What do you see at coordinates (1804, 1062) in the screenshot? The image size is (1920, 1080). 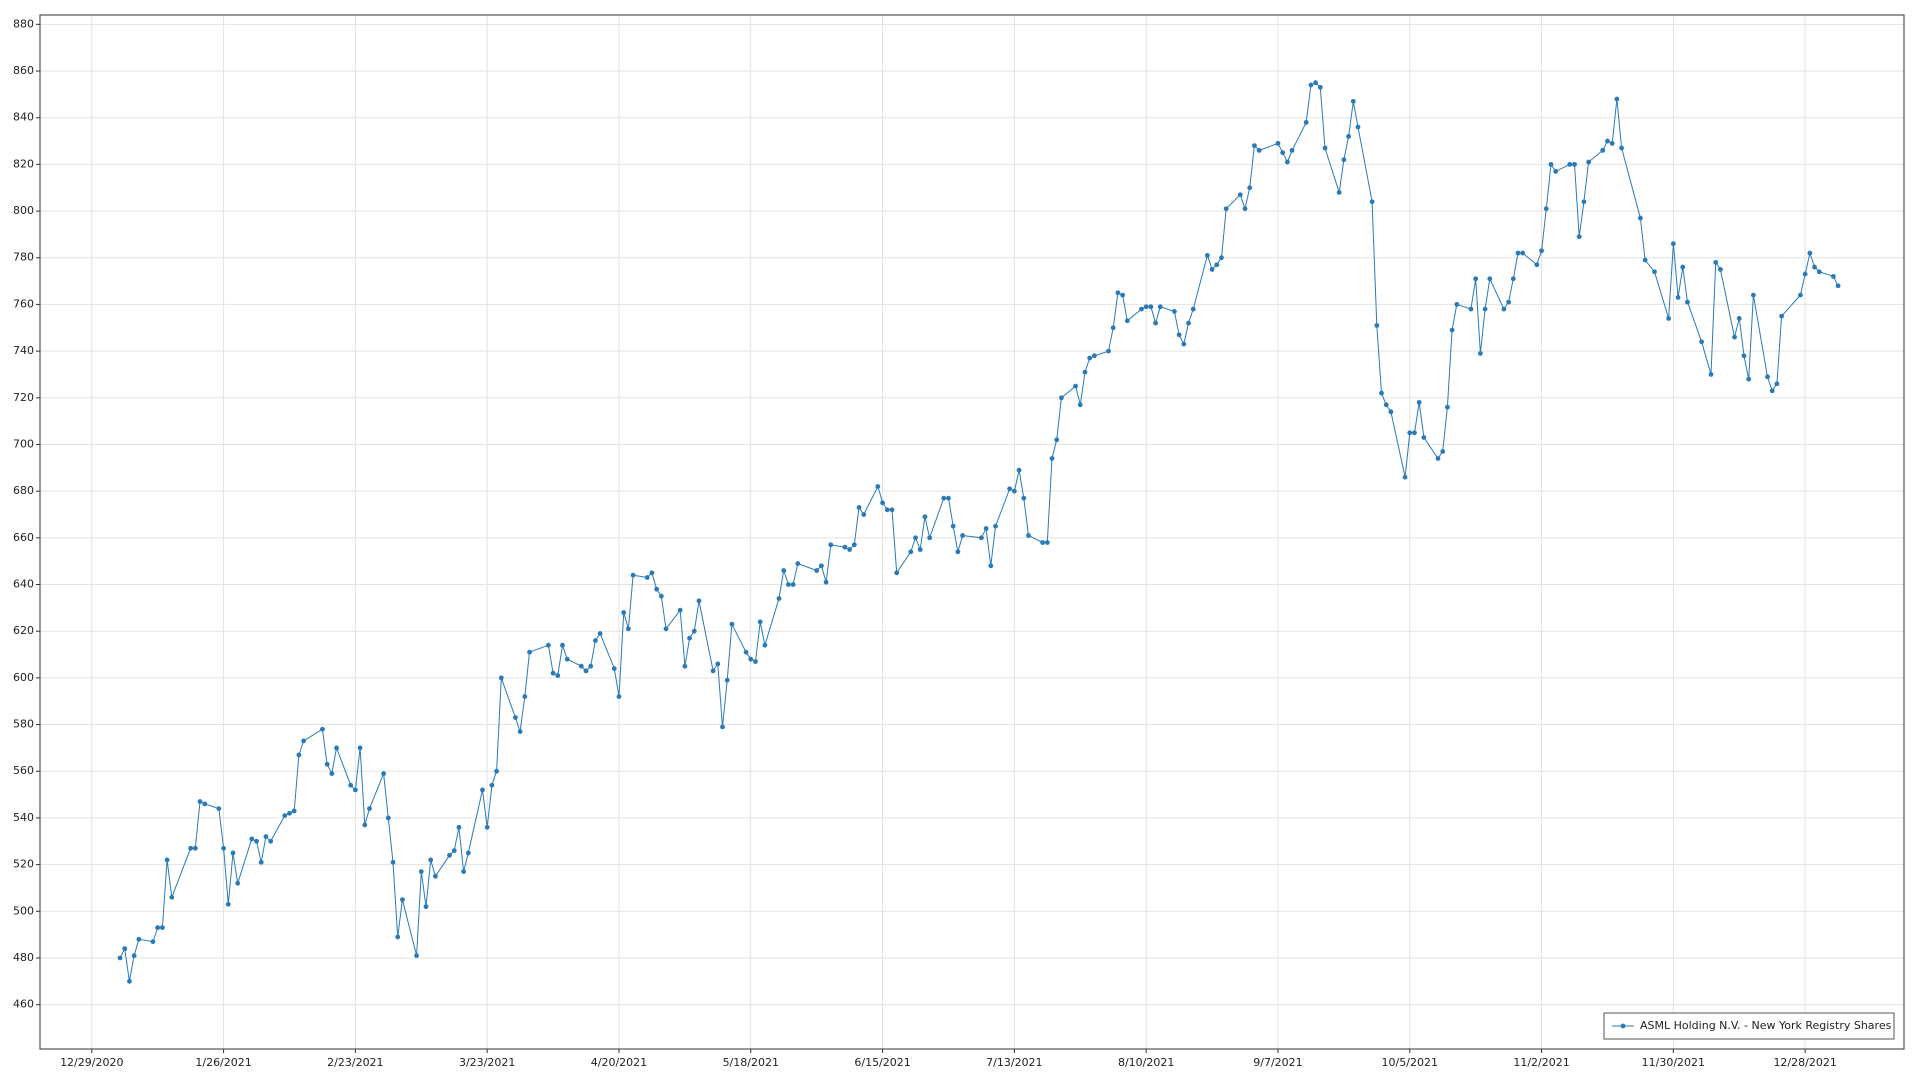 I see `x-tick-label: 12/28/2021` at bounding box center [1804, 1062].